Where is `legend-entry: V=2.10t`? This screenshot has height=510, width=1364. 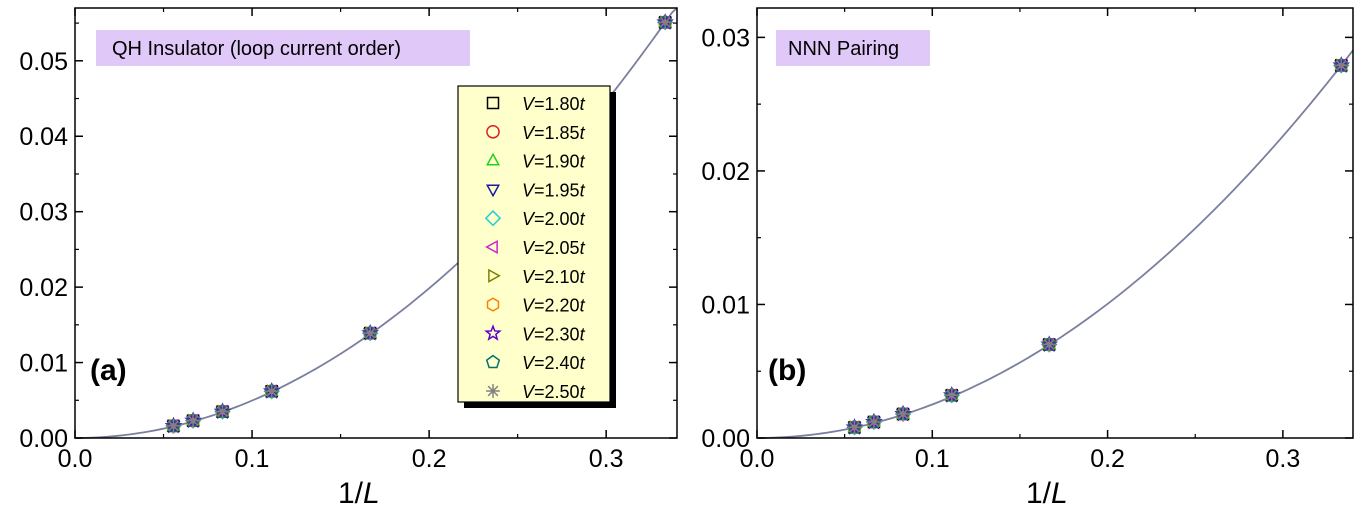 legend-entry: V=2.10t is located at coordinates (537, 277).